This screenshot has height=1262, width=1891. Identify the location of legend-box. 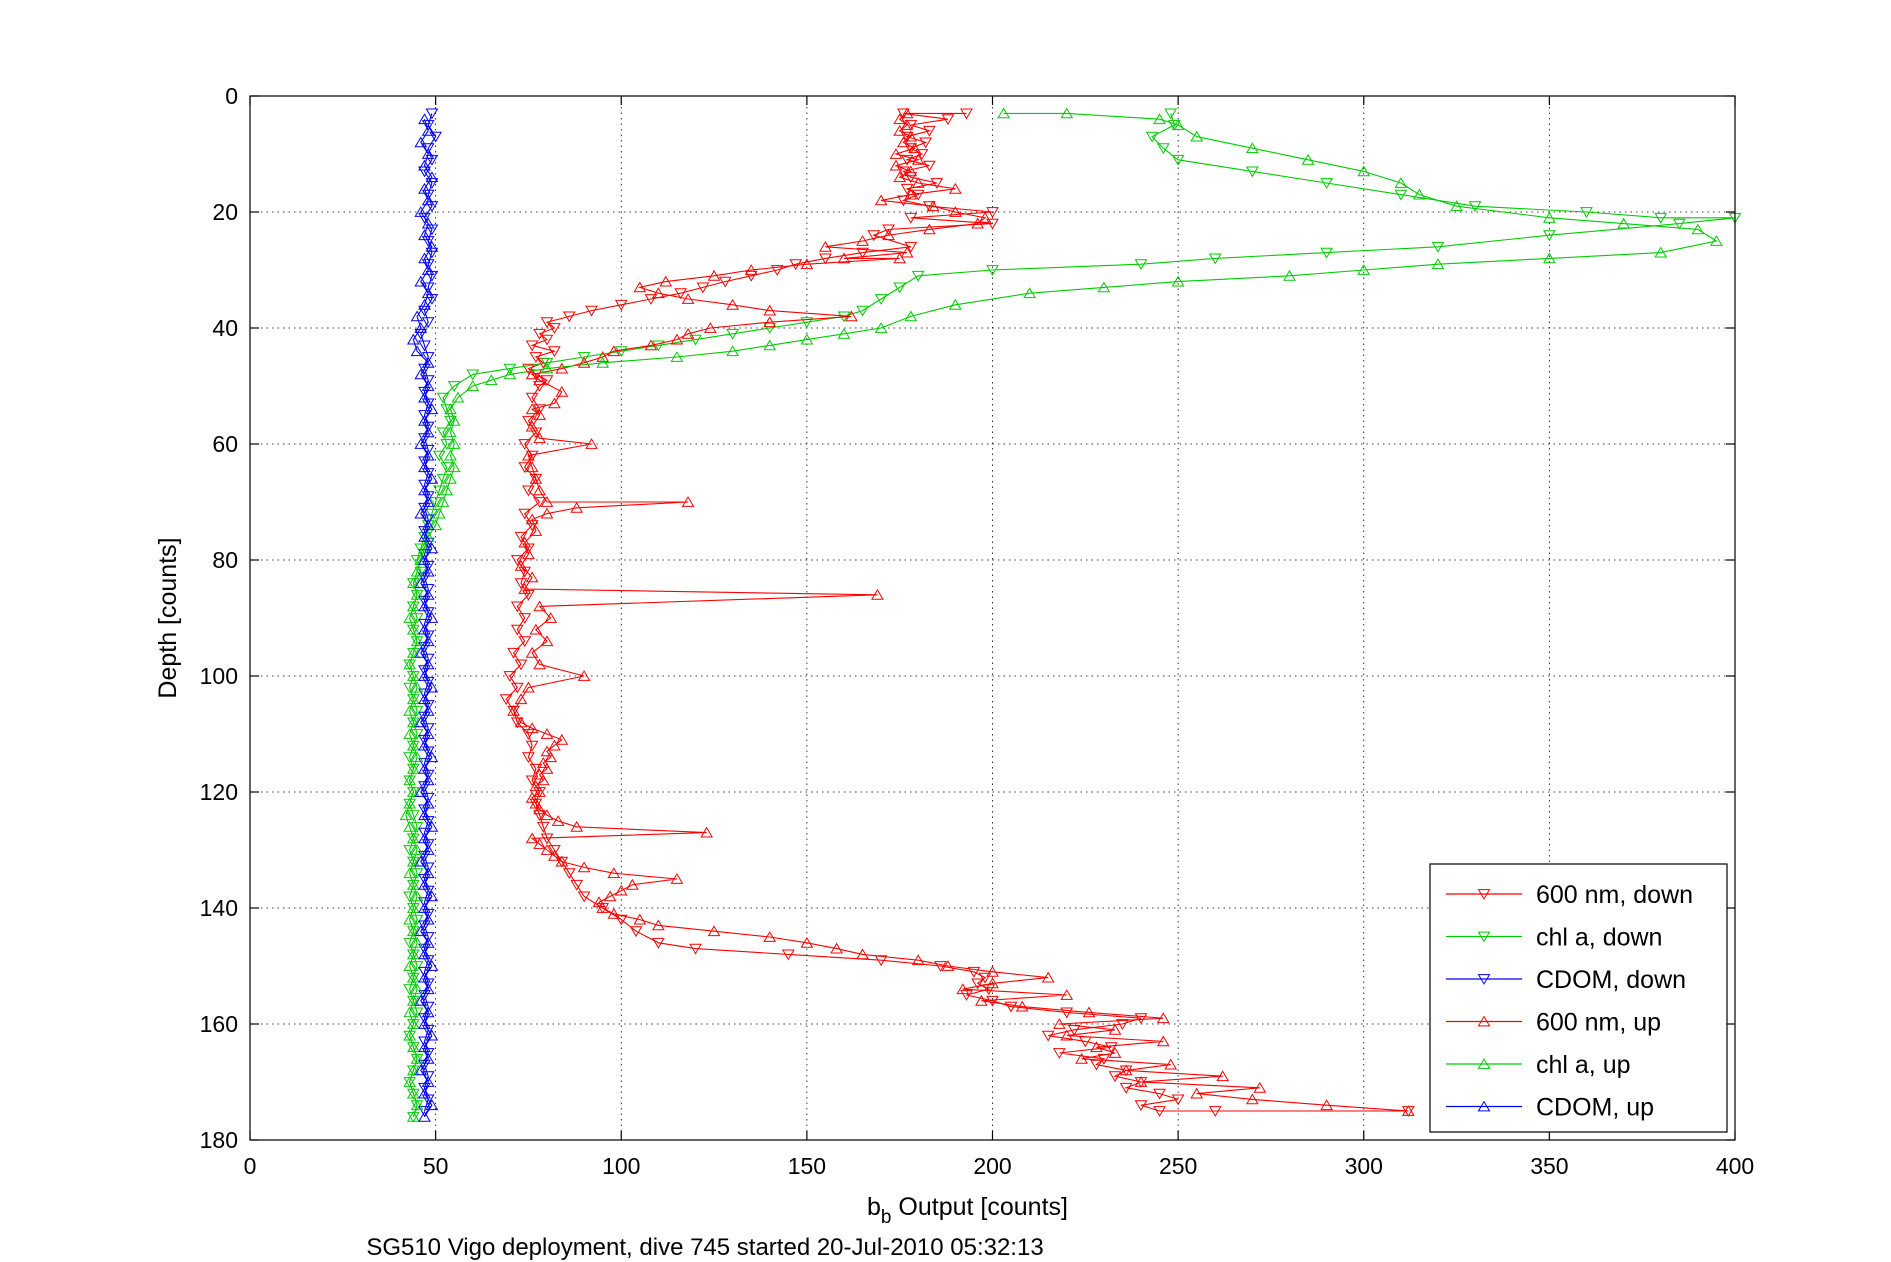
(1578, 998).